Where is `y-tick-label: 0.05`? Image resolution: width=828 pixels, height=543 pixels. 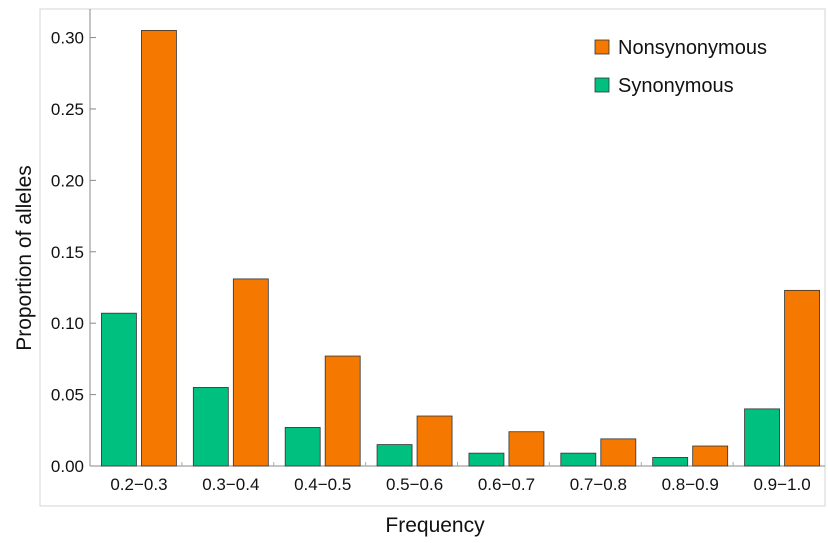
y-tick-label: 0.05 is located at coordinates (67, 395).